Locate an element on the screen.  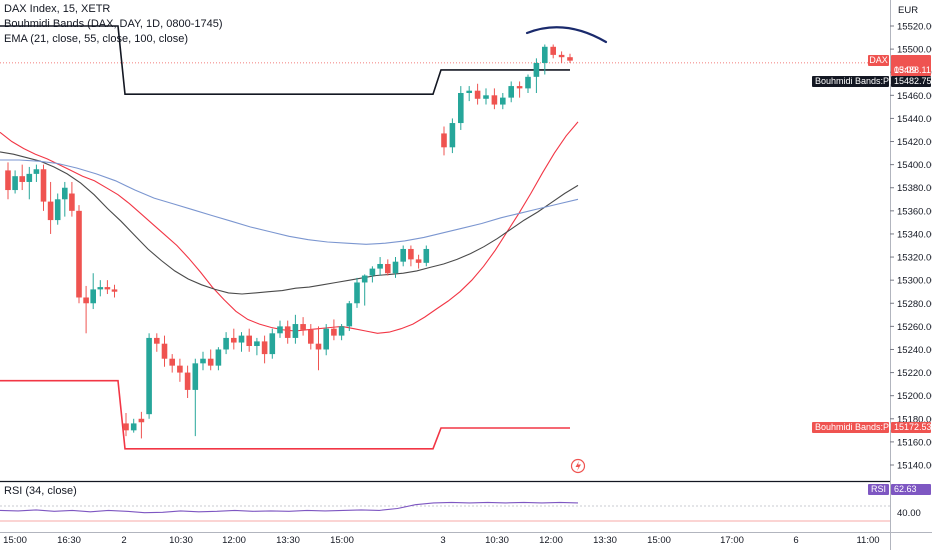
rsi-label-badge: RSI is located at coordinates (878, 489).